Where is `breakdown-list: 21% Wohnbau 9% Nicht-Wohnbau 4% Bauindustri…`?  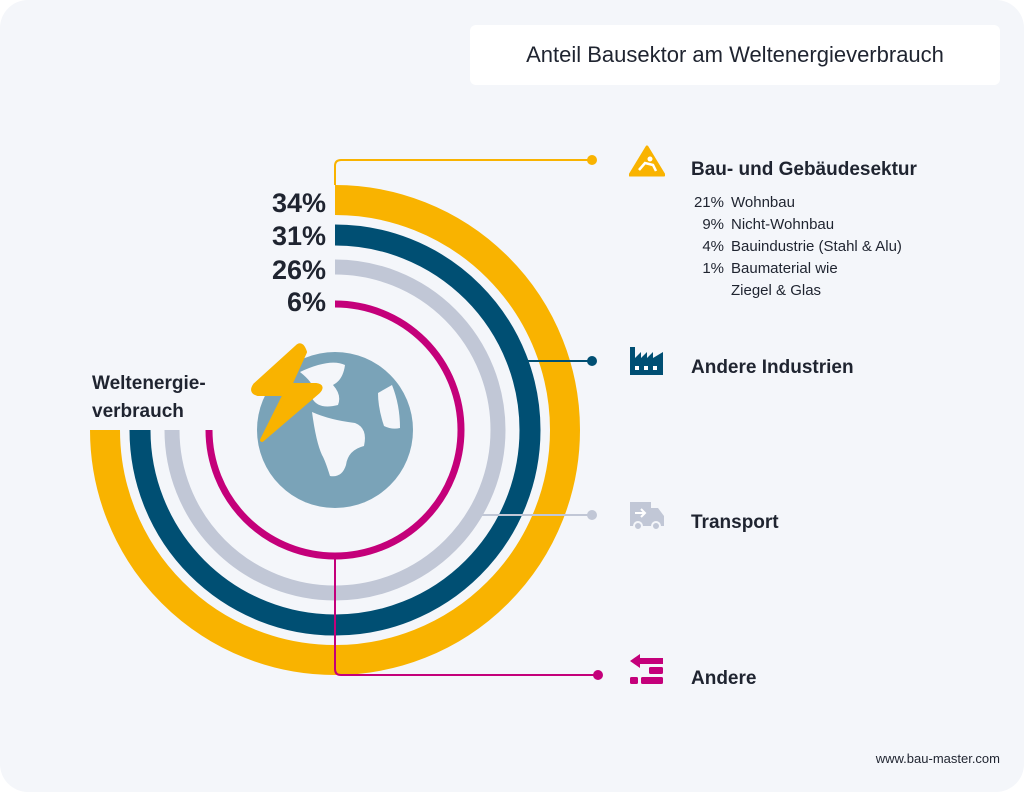 breakdown-list: 21% Wohnbau 9% Nicht-Wohnbau 4% Bauindustri… is located at coordinates (796, 247).